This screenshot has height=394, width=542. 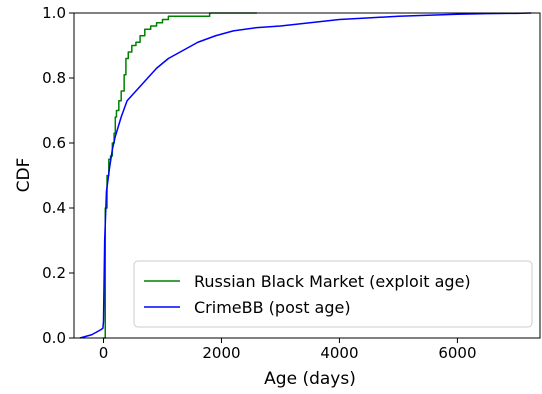 What do you see at coordinates (310, 379) in the screenshot?
I see `x-axis-label: Age (days)` at bounding box center [310, 379].